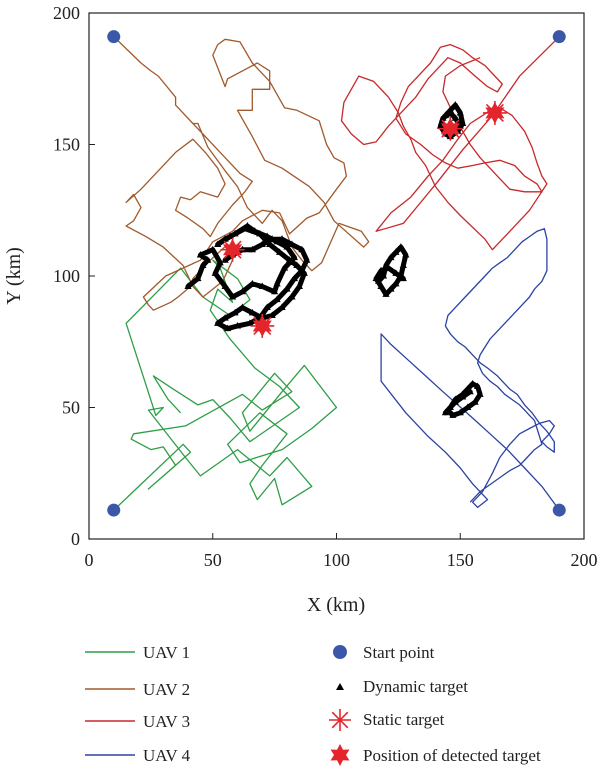 The width and height of the screenshot is (600, 772). What do you see at coordinates (470, 369) in the screenshot?
I see `uav-4-trajectory` at bounding box center [470, 369].